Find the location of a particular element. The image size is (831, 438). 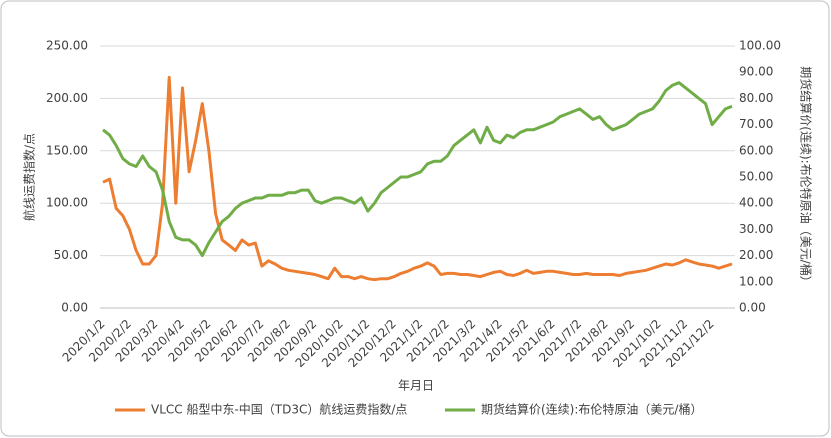

y2-tick-label: 40.00 is located at coordinates (756, 203).